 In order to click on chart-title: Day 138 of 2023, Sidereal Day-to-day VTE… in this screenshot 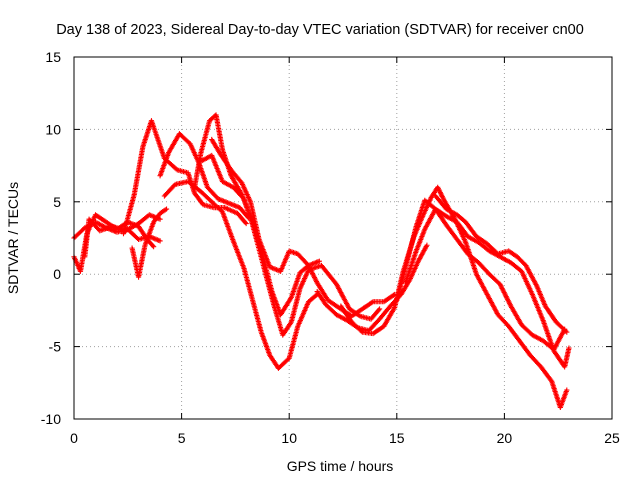, I will do `click(320, 30)`.